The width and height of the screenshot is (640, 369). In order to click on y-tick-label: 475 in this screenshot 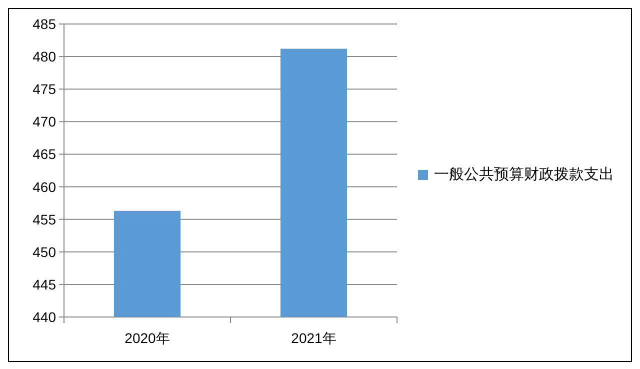, I will do `click(44, 89)`.